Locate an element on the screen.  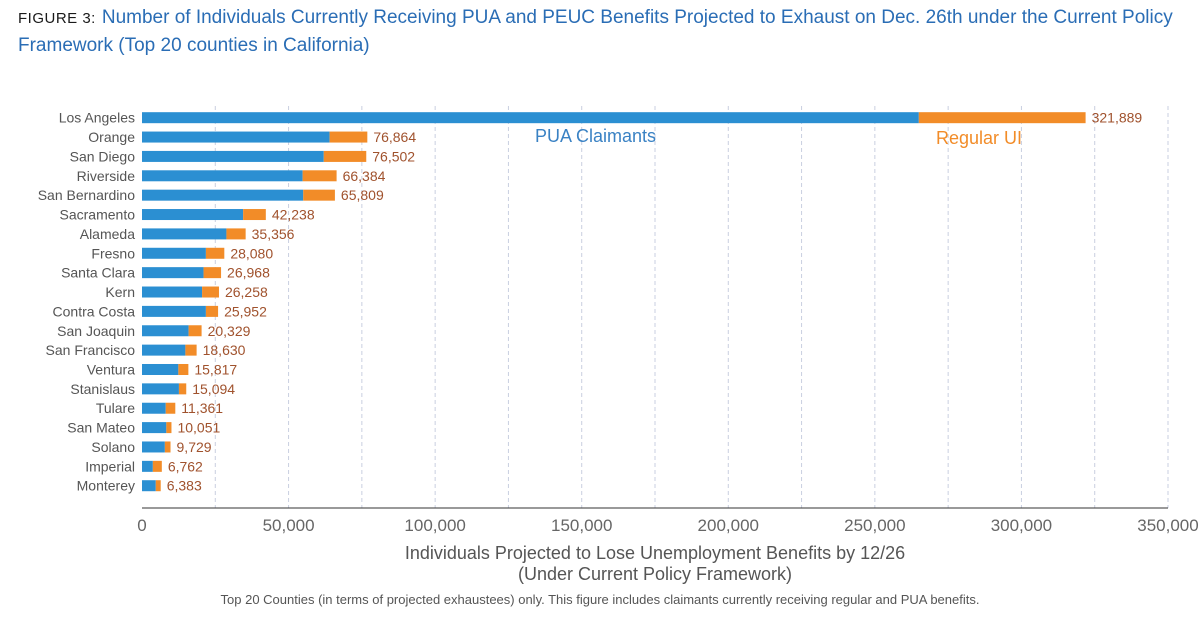
series-label-regular-ui: Regular UI is located at coordinates (979, 138).